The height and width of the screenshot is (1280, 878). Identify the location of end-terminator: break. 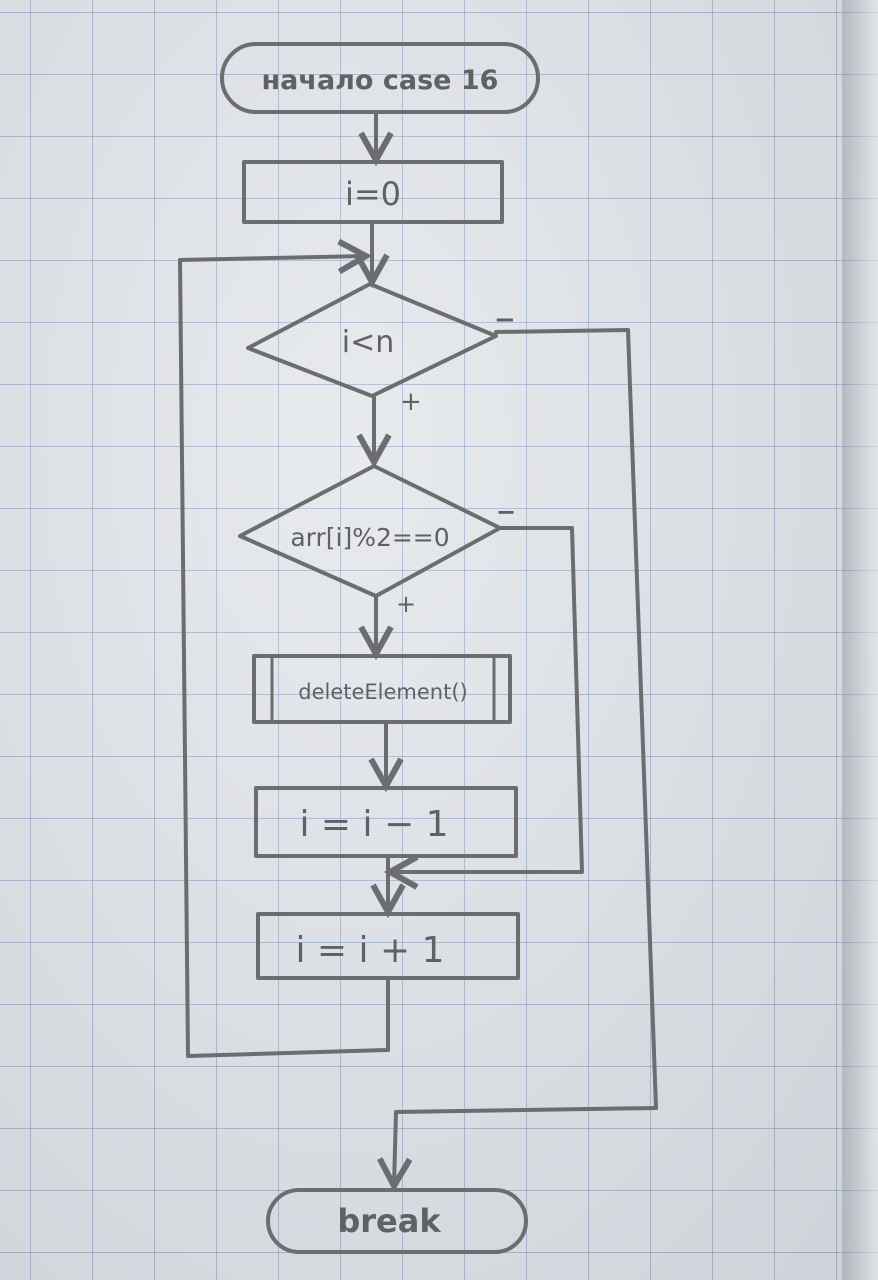
(397, 1221).